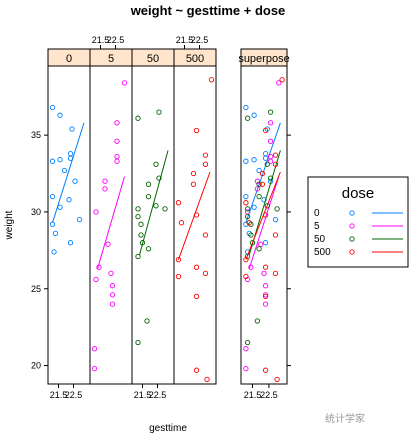 This screenshot has width=416, height=438. What do you see at coordinates (36, 289) in the screenshot?
I see `y-tick-label: 25` at bounding box center [36, 289].